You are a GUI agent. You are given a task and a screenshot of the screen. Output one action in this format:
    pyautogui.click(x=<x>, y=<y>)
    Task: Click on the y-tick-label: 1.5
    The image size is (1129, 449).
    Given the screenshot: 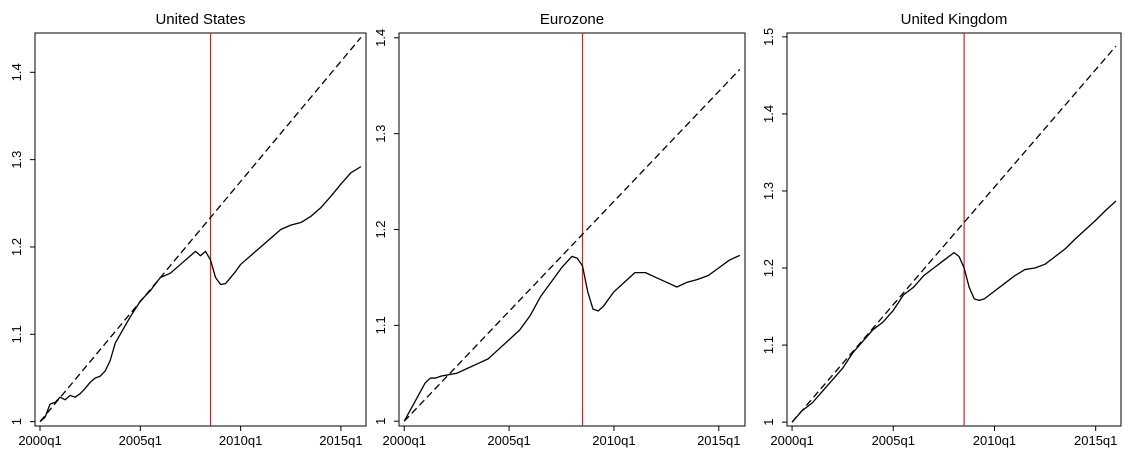 What is the action you would take?
    pyautogui.click(x=768, y=37)
    